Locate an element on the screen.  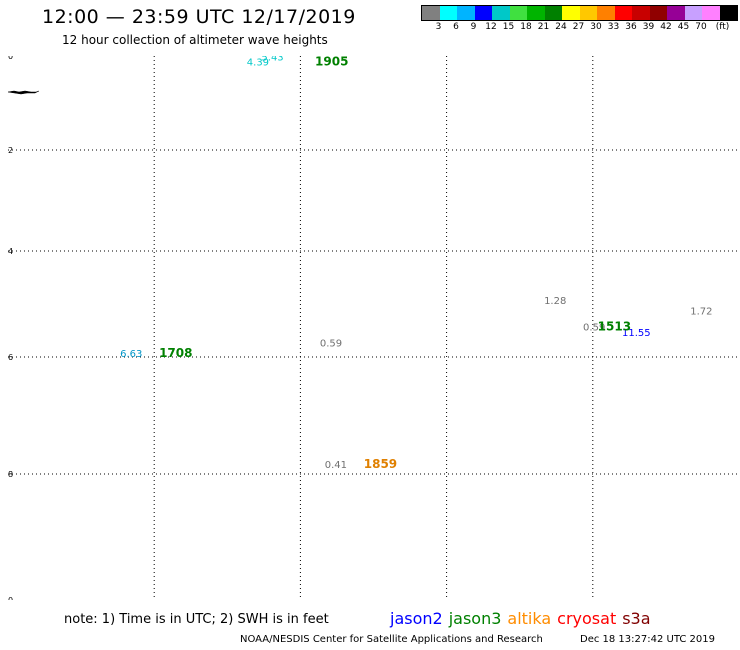
legend-tick-label: 39 is located at coordinates (648, 27).